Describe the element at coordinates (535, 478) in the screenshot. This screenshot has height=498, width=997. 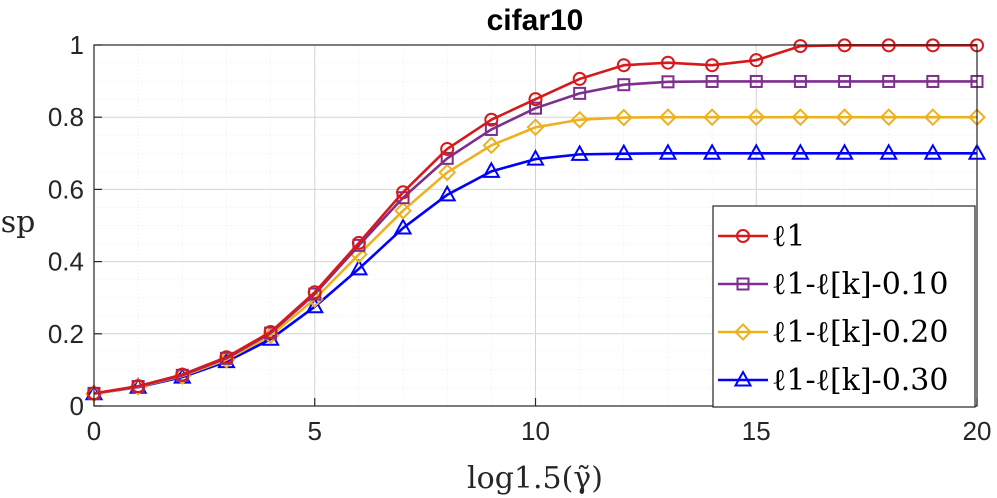
I see `x-axis-label: log1.5(γ̃)` at that location.